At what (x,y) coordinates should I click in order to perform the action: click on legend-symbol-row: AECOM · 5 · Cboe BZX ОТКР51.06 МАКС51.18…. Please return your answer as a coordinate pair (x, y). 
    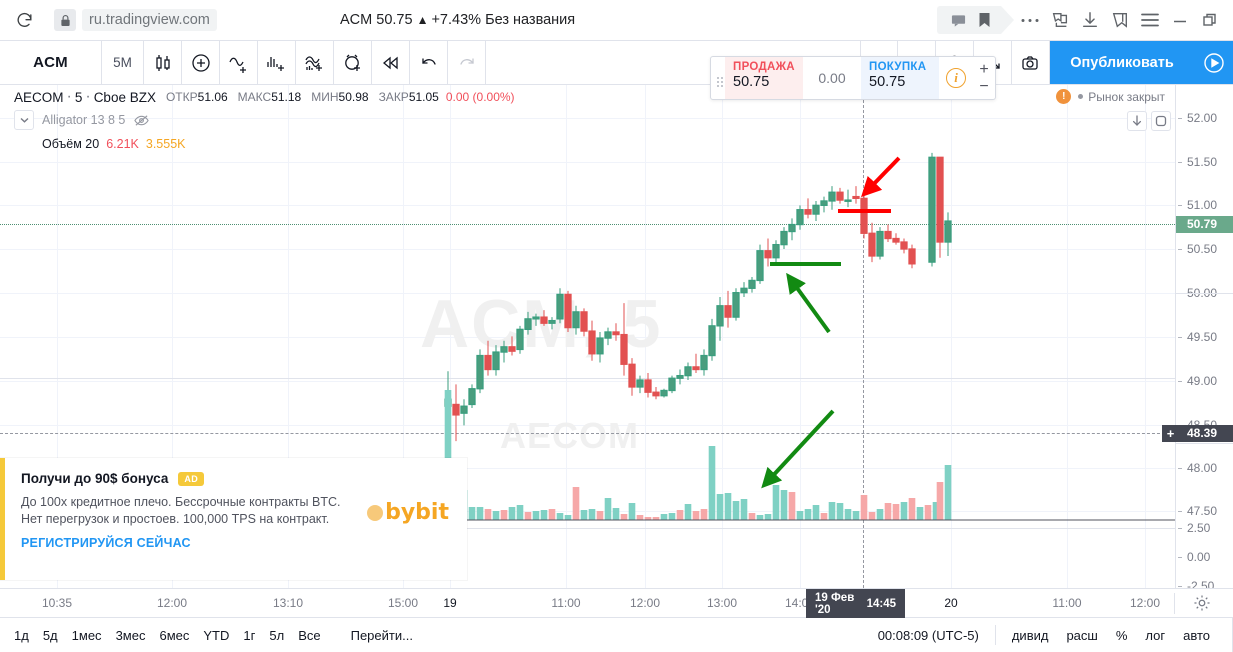
    Looking at the image, I should click on (264, 97).